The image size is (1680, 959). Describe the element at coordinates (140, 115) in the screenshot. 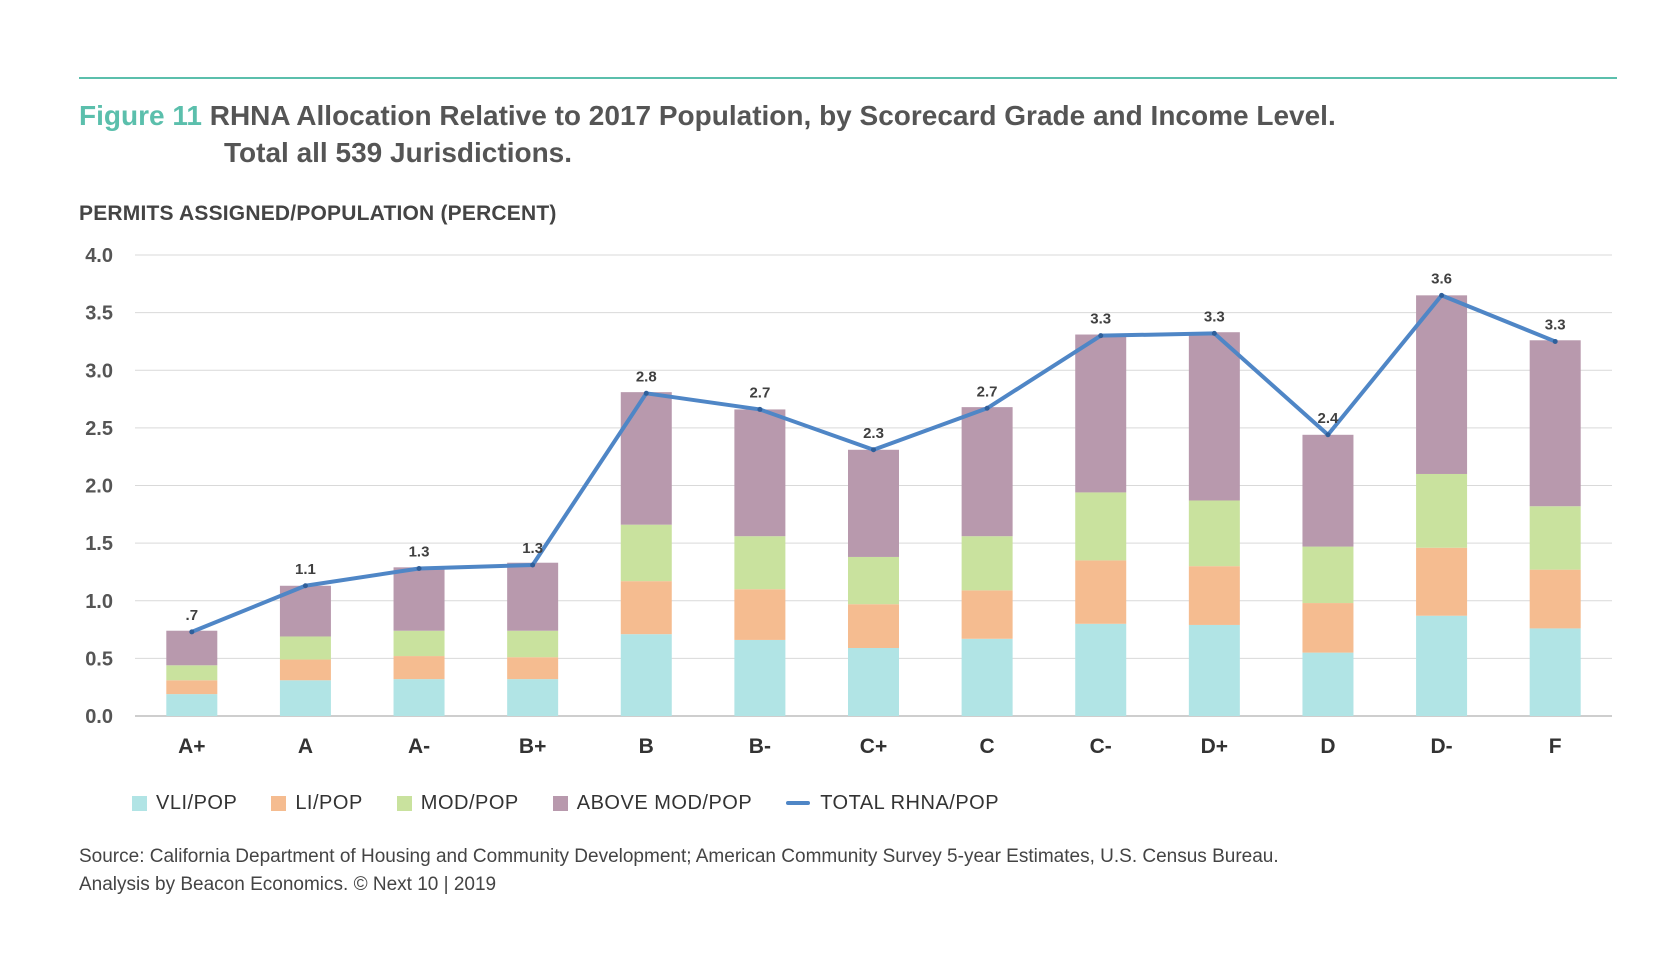

I see `figure-label: Figure 11` at that location.